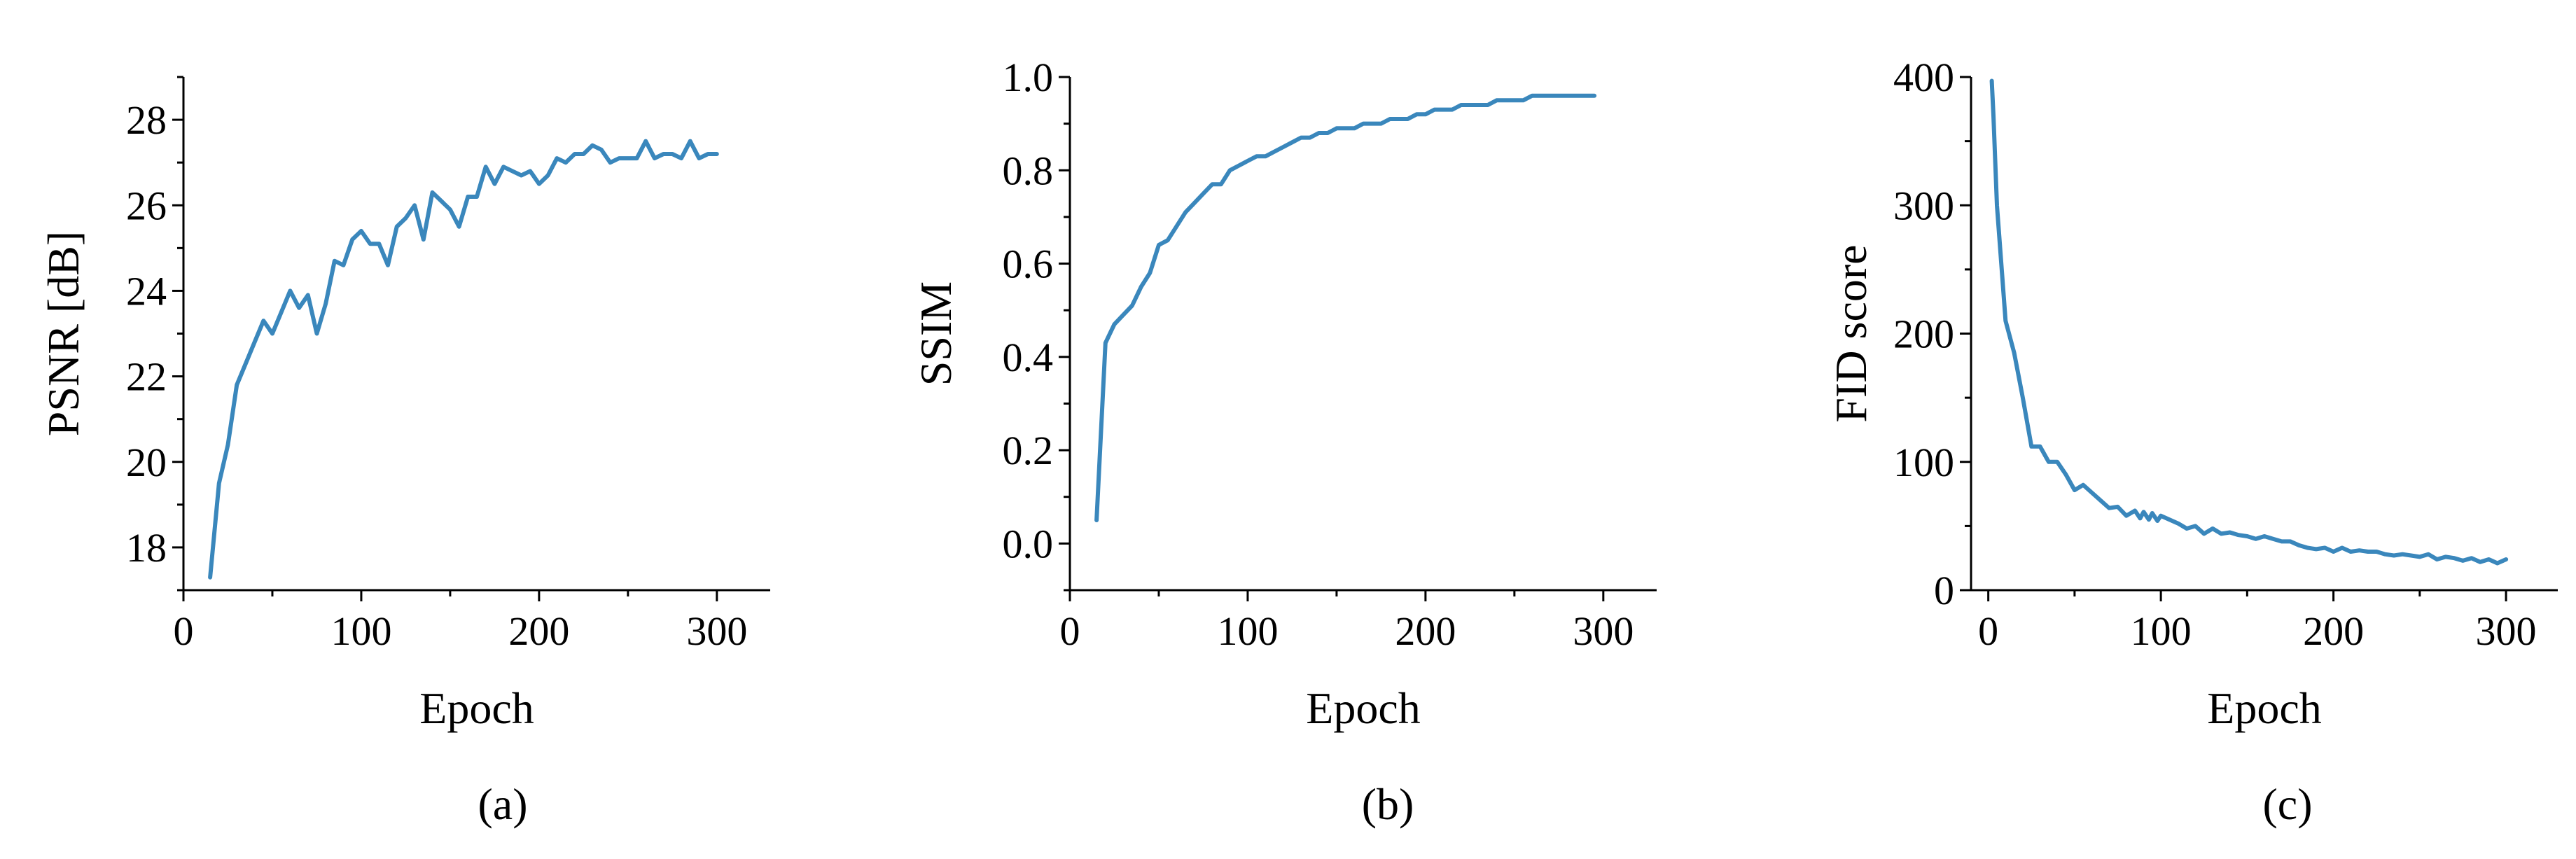  I want to click on y-tick-label: 0.0, so click(1028, 543).